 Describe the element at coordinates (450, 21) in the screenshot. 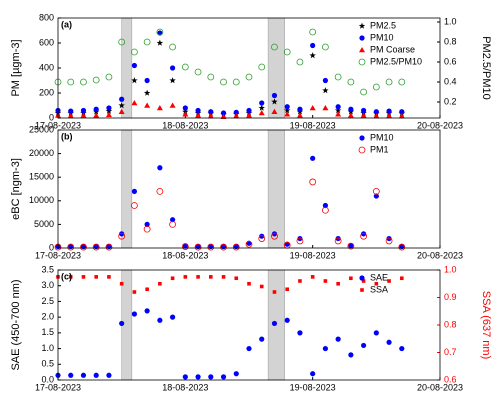

I see `y2-tick-label: 1.0` at that location.